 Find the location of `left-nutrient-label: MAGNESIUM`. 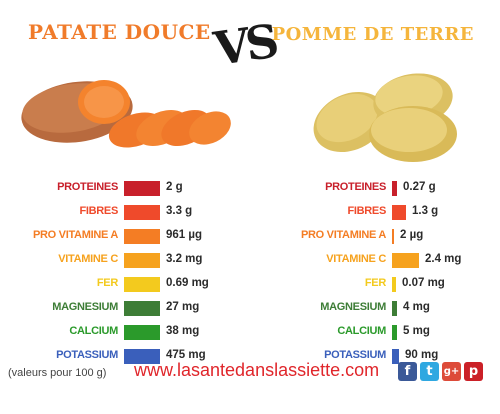

left-nutrient-label: MAGNESIUM is located at coordinates (85, 307).